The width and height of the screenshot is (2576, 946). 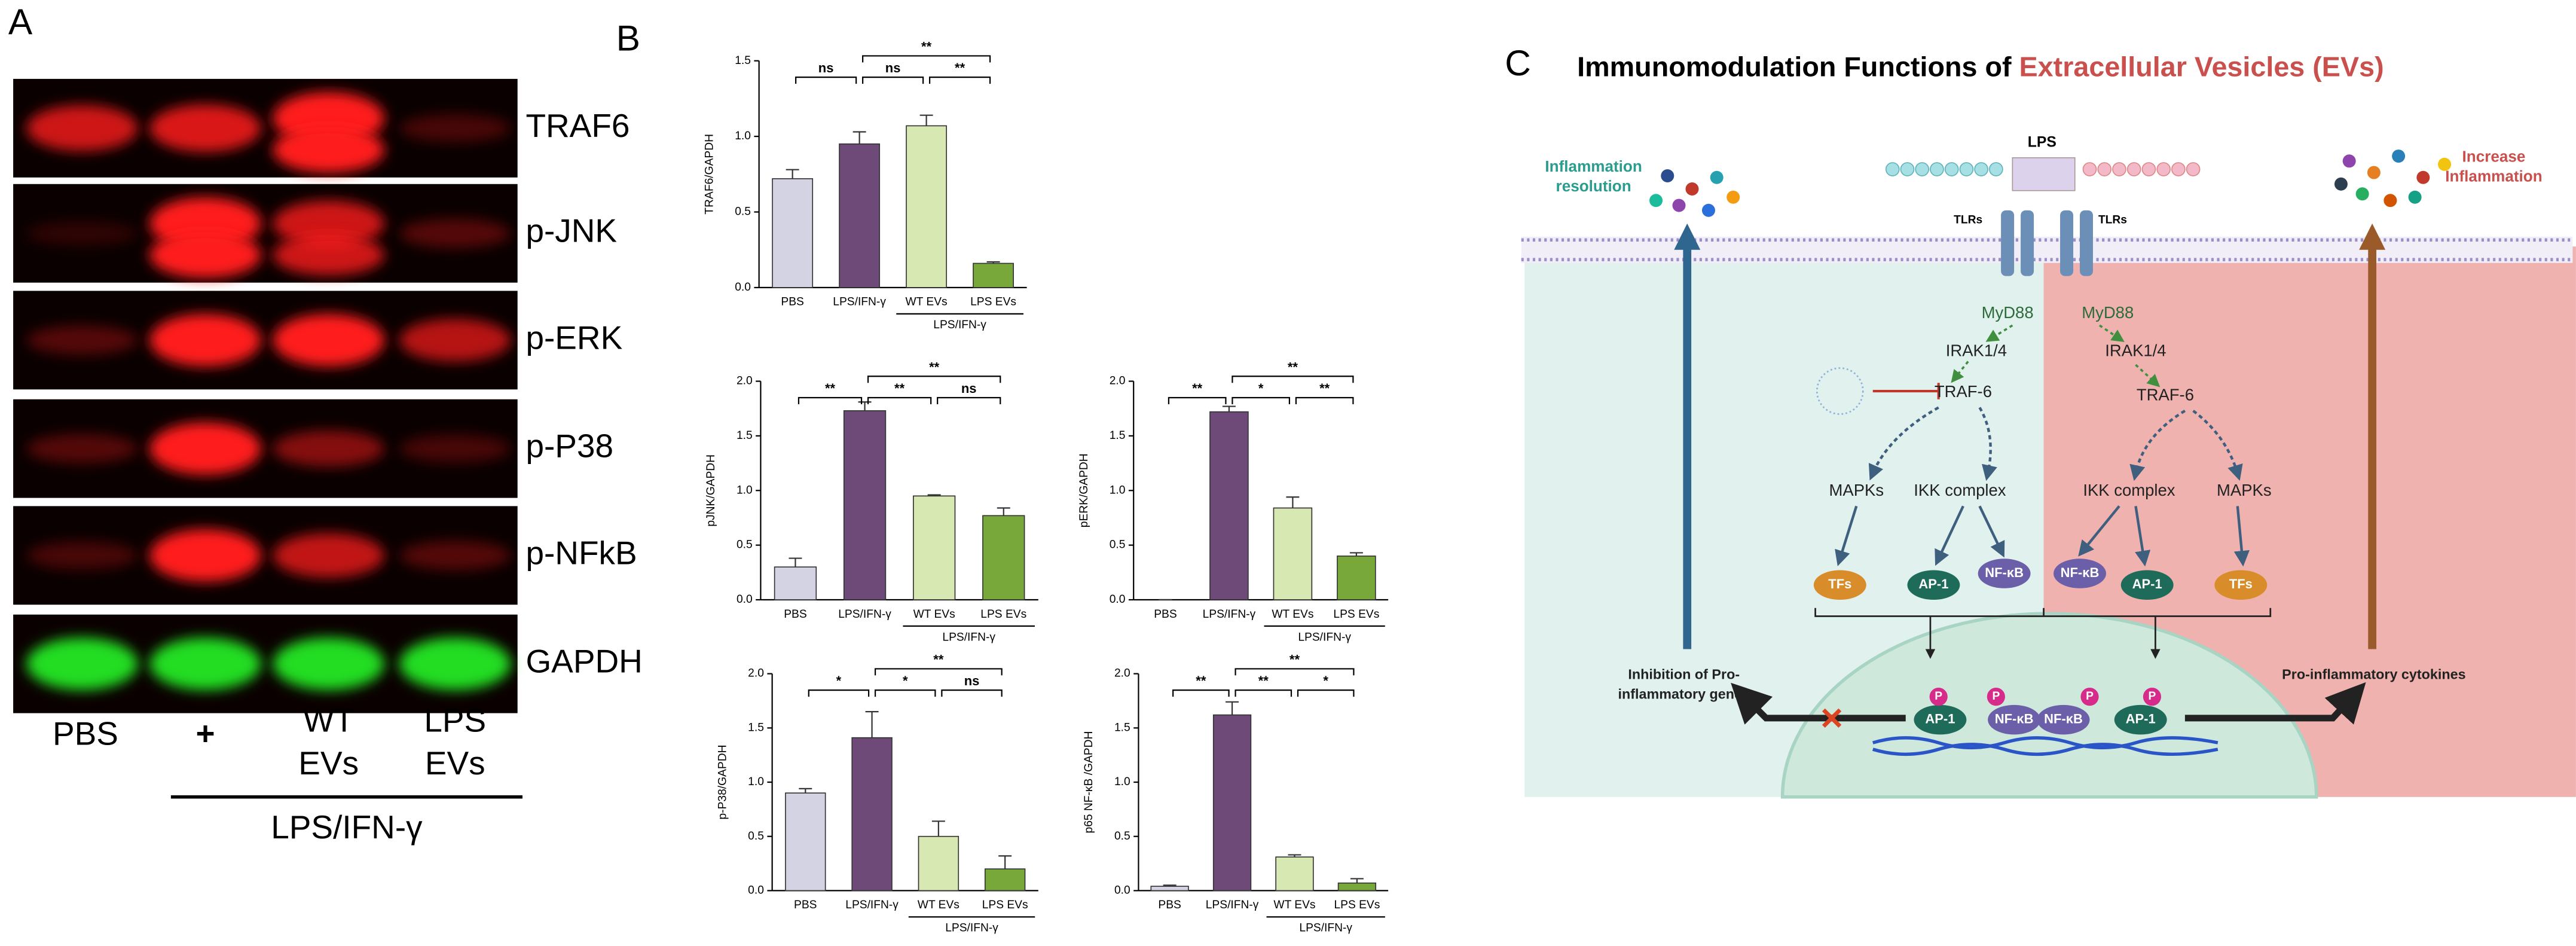 I want to click on row-label: TRAF6, so click(x=578, y=125).